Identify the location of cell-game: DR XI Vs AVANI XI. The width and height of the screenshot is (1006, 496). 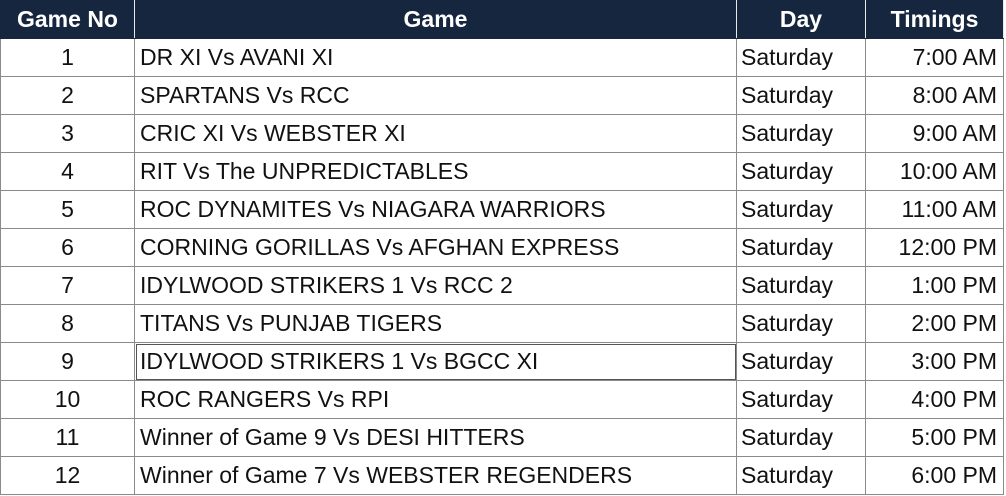
(435, 57).